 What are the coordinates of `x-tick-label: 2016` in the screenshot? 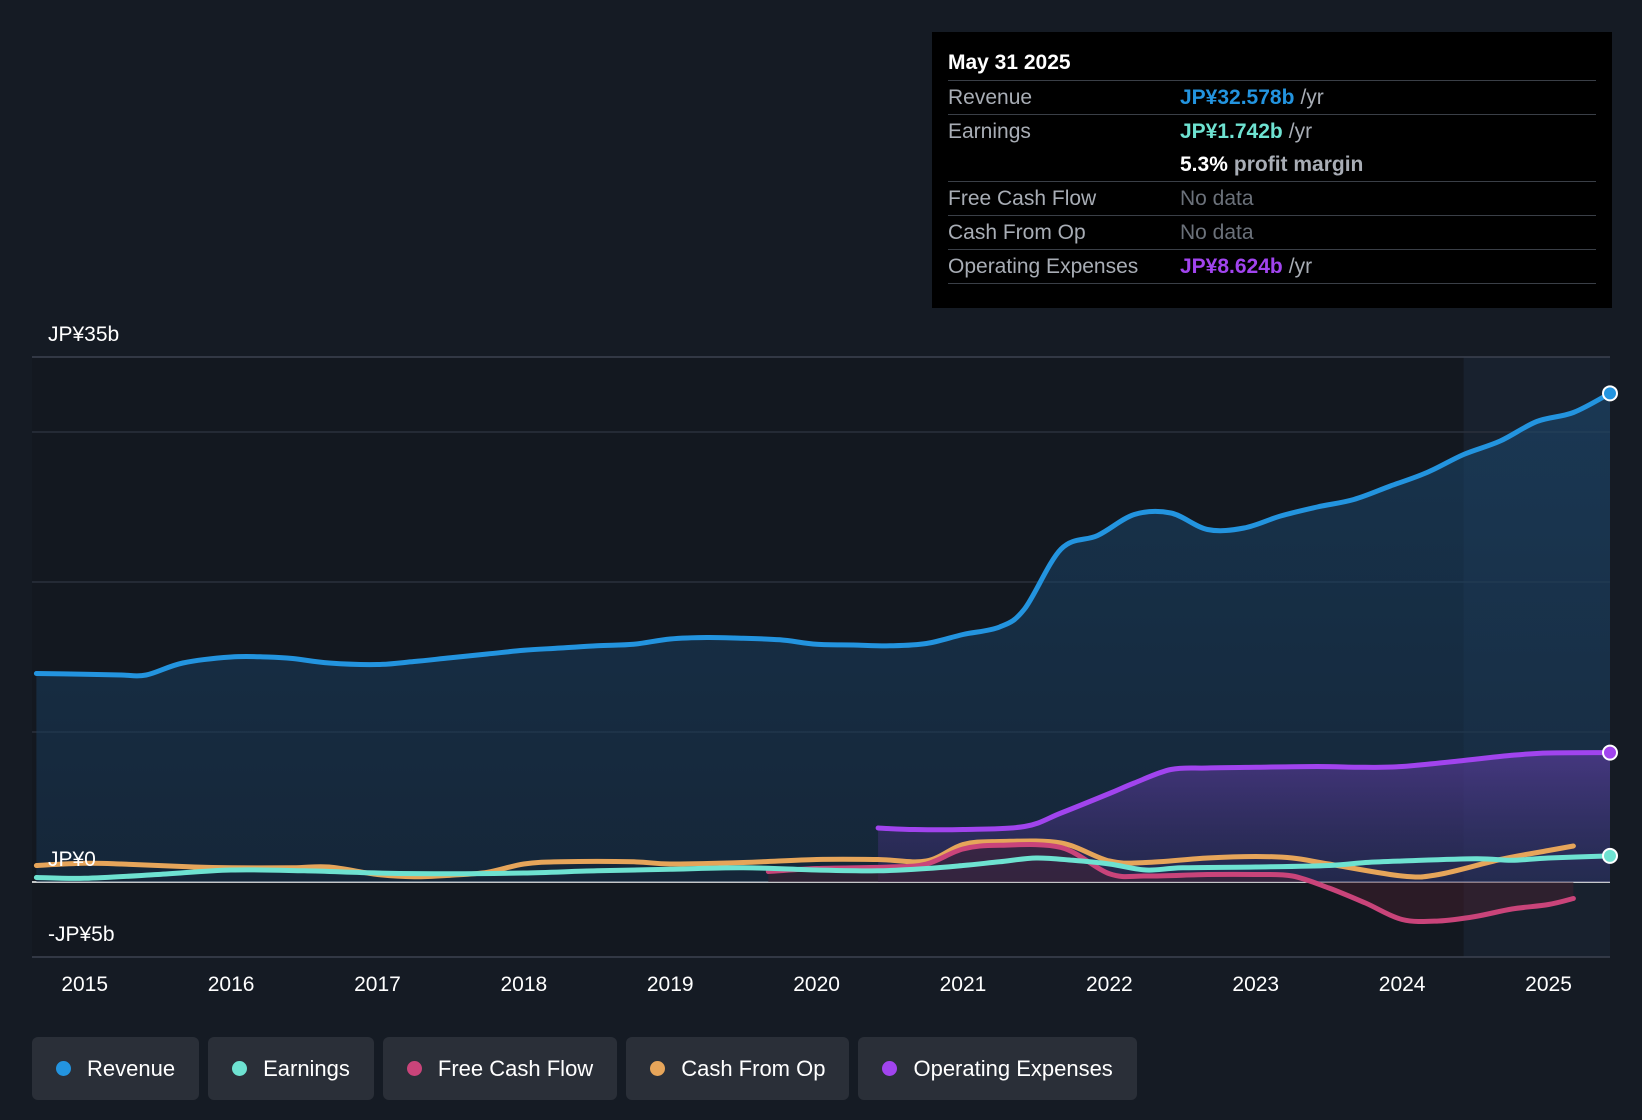 It's located at (231, 984).